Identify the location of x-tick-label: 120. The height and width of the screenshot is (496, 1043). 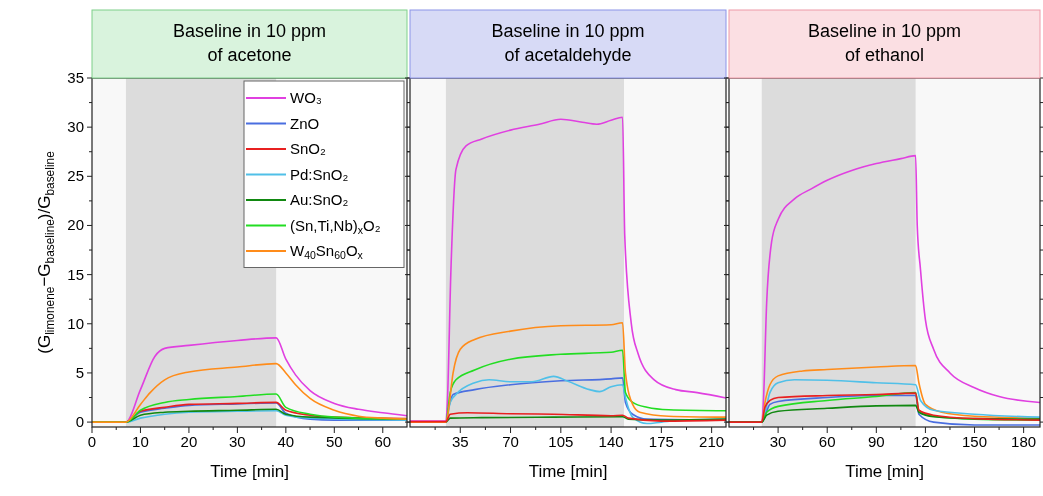
(925, 441).